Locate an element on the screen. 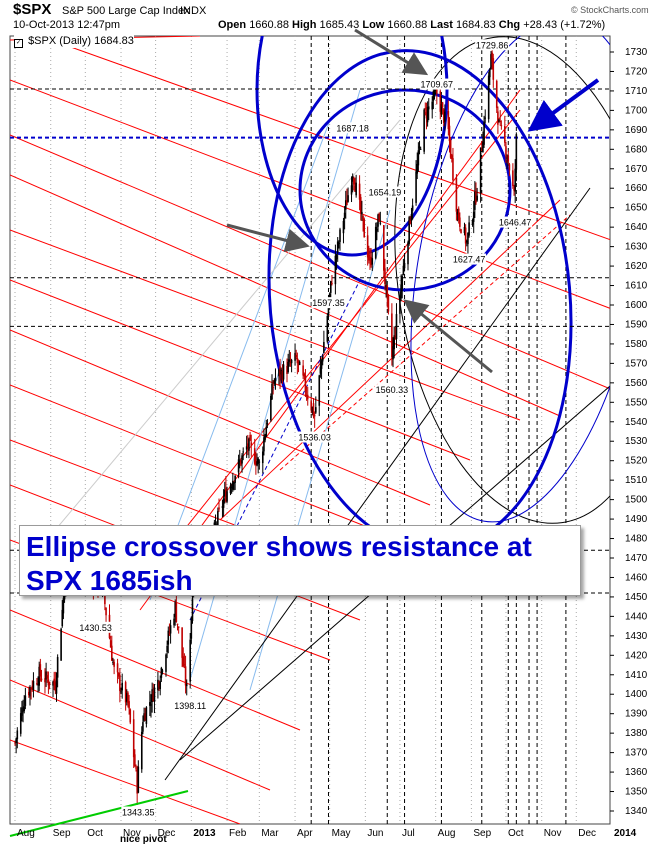 The height and width of the screenshot is (844, 667). data-label: 1398.11 is located at coordinates (190, 706).